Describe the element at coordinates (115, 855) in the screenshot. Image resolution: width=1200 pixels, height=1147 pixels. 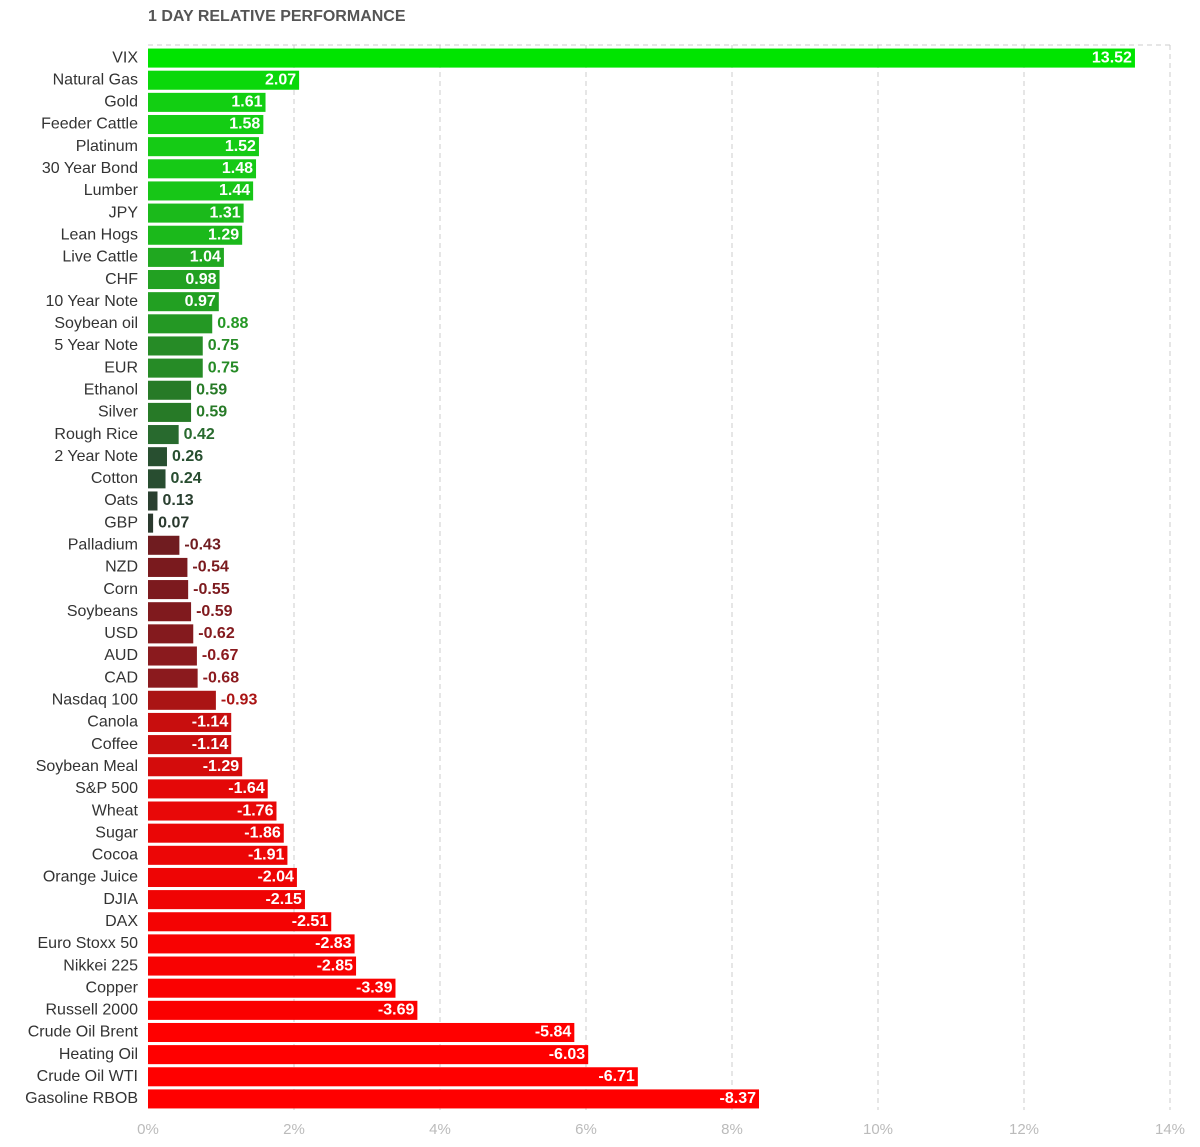
I see `category-label: Cocoa` at that location.